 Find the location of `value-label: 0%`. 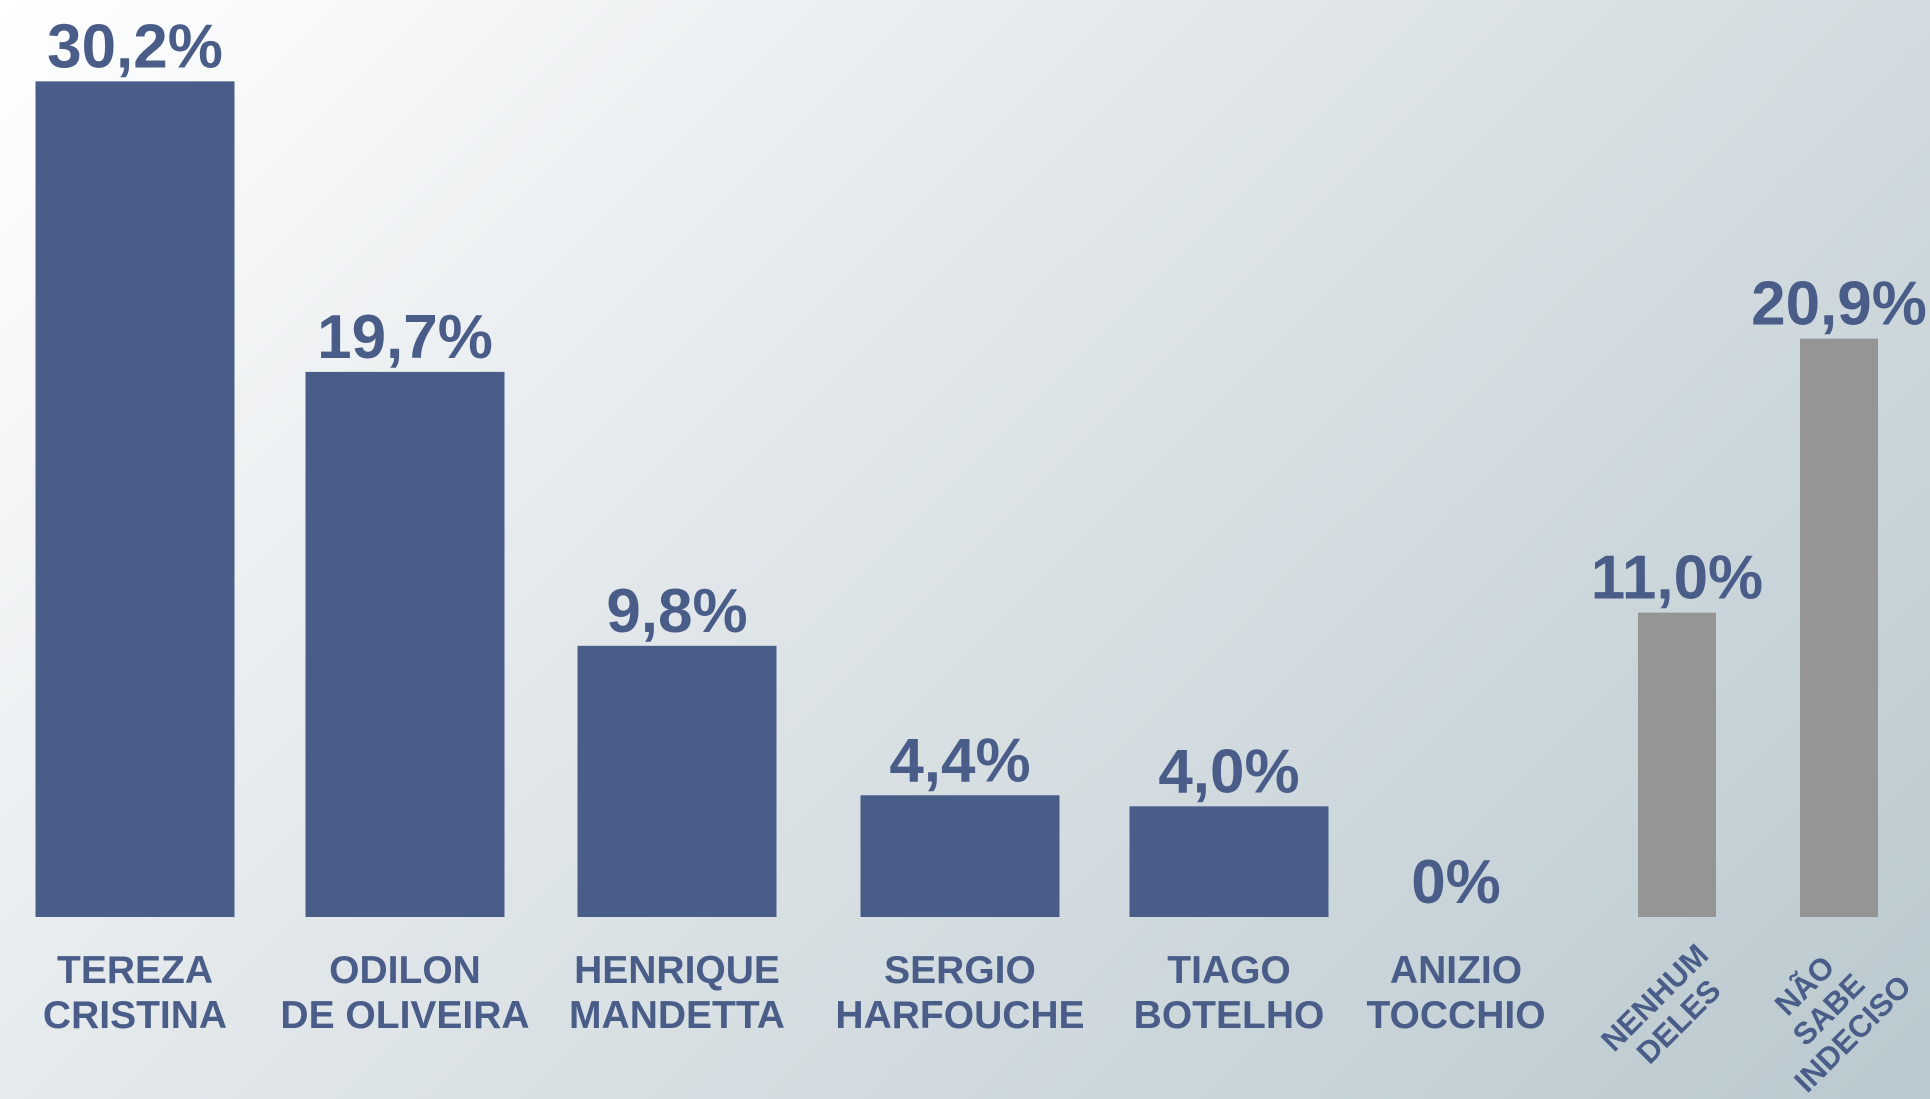

value-label: 0% is located at coordinates (1456, 882).